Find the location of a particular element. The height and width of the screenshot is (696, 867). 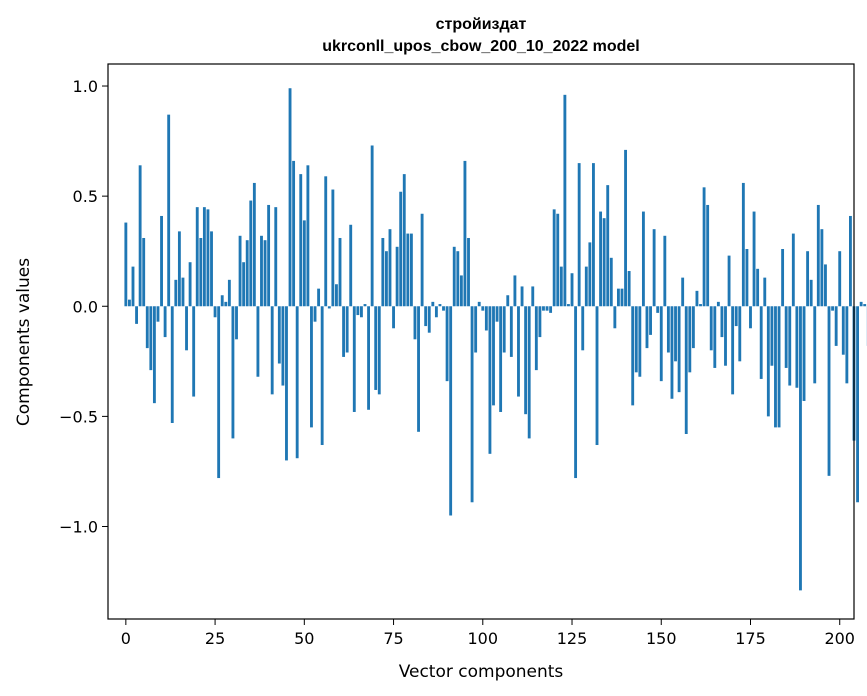

x-tick-label: 175 is located at coordinates (750, 638).